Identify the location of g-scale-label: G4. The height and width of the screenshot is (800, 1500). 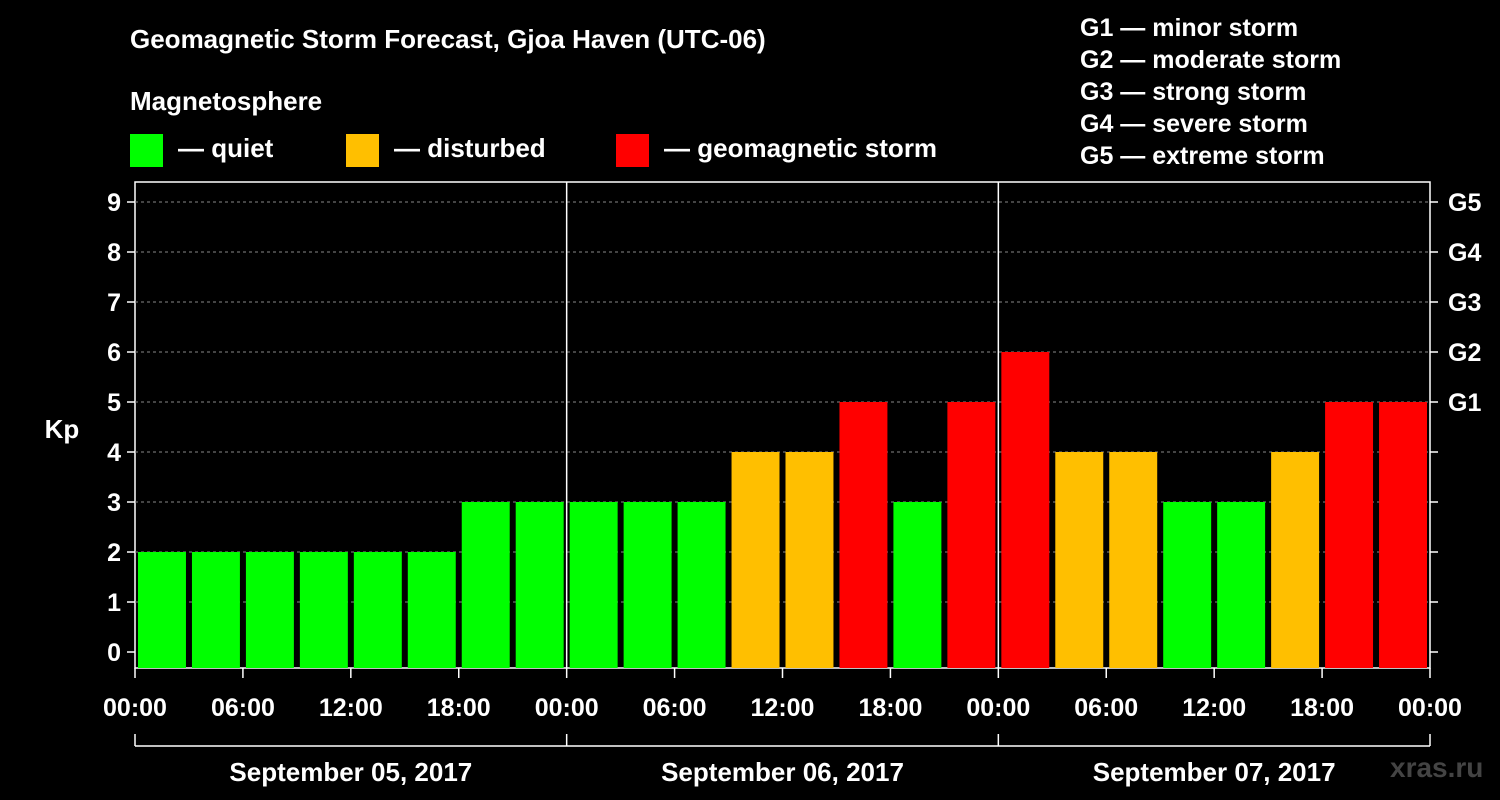
(1464, 253).